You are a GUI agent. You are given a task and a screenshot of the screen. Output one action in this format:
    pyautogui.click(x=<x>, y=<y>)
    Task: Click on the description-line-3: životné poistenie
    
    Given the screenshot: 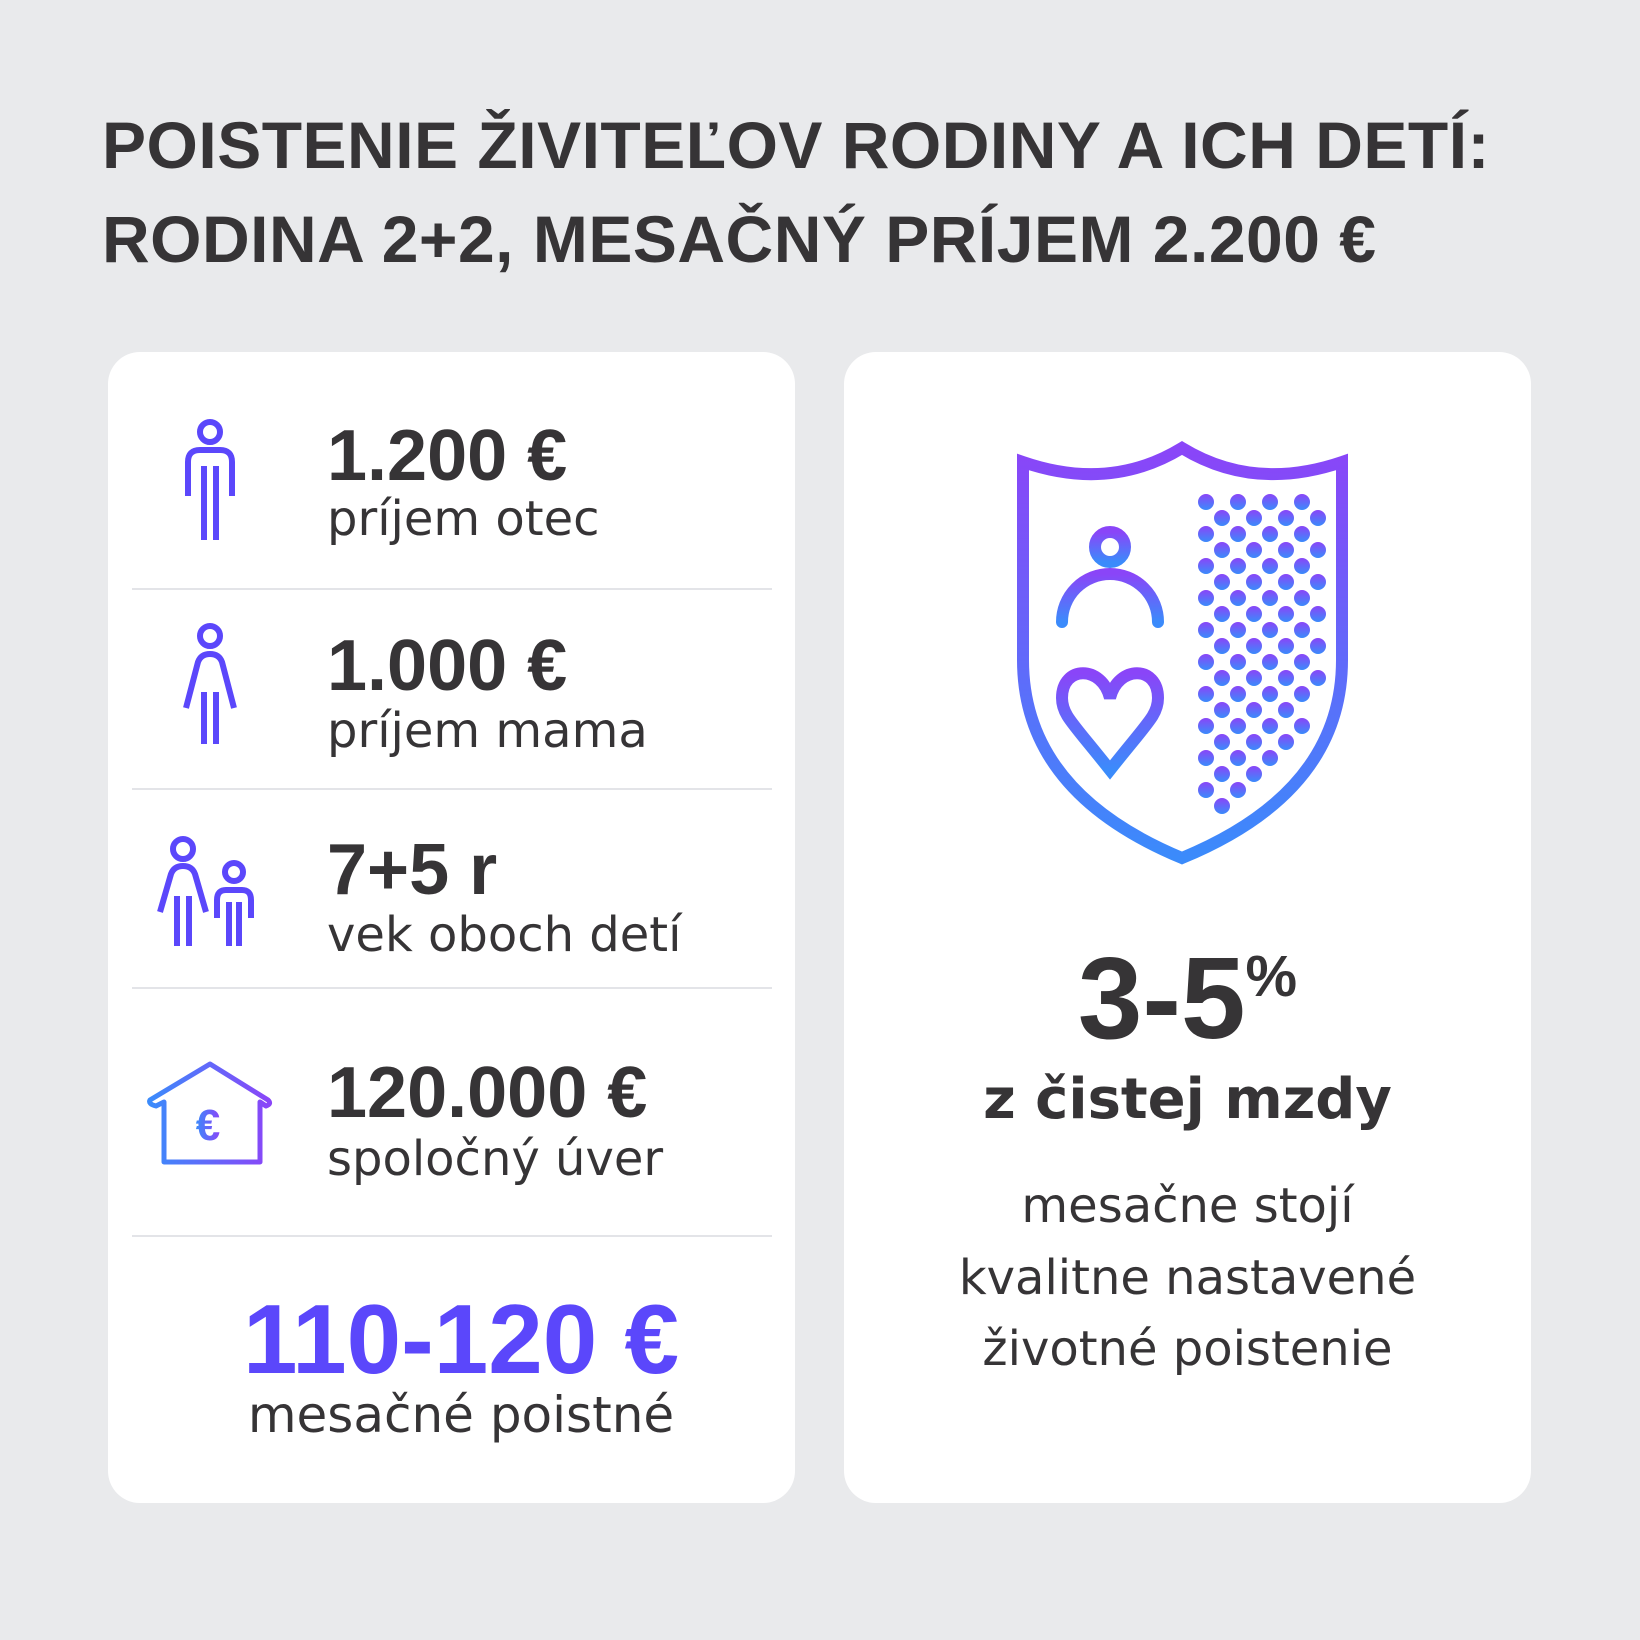 What is the action you would take?
    pyautogui.click(x=1187, y=1349)
    